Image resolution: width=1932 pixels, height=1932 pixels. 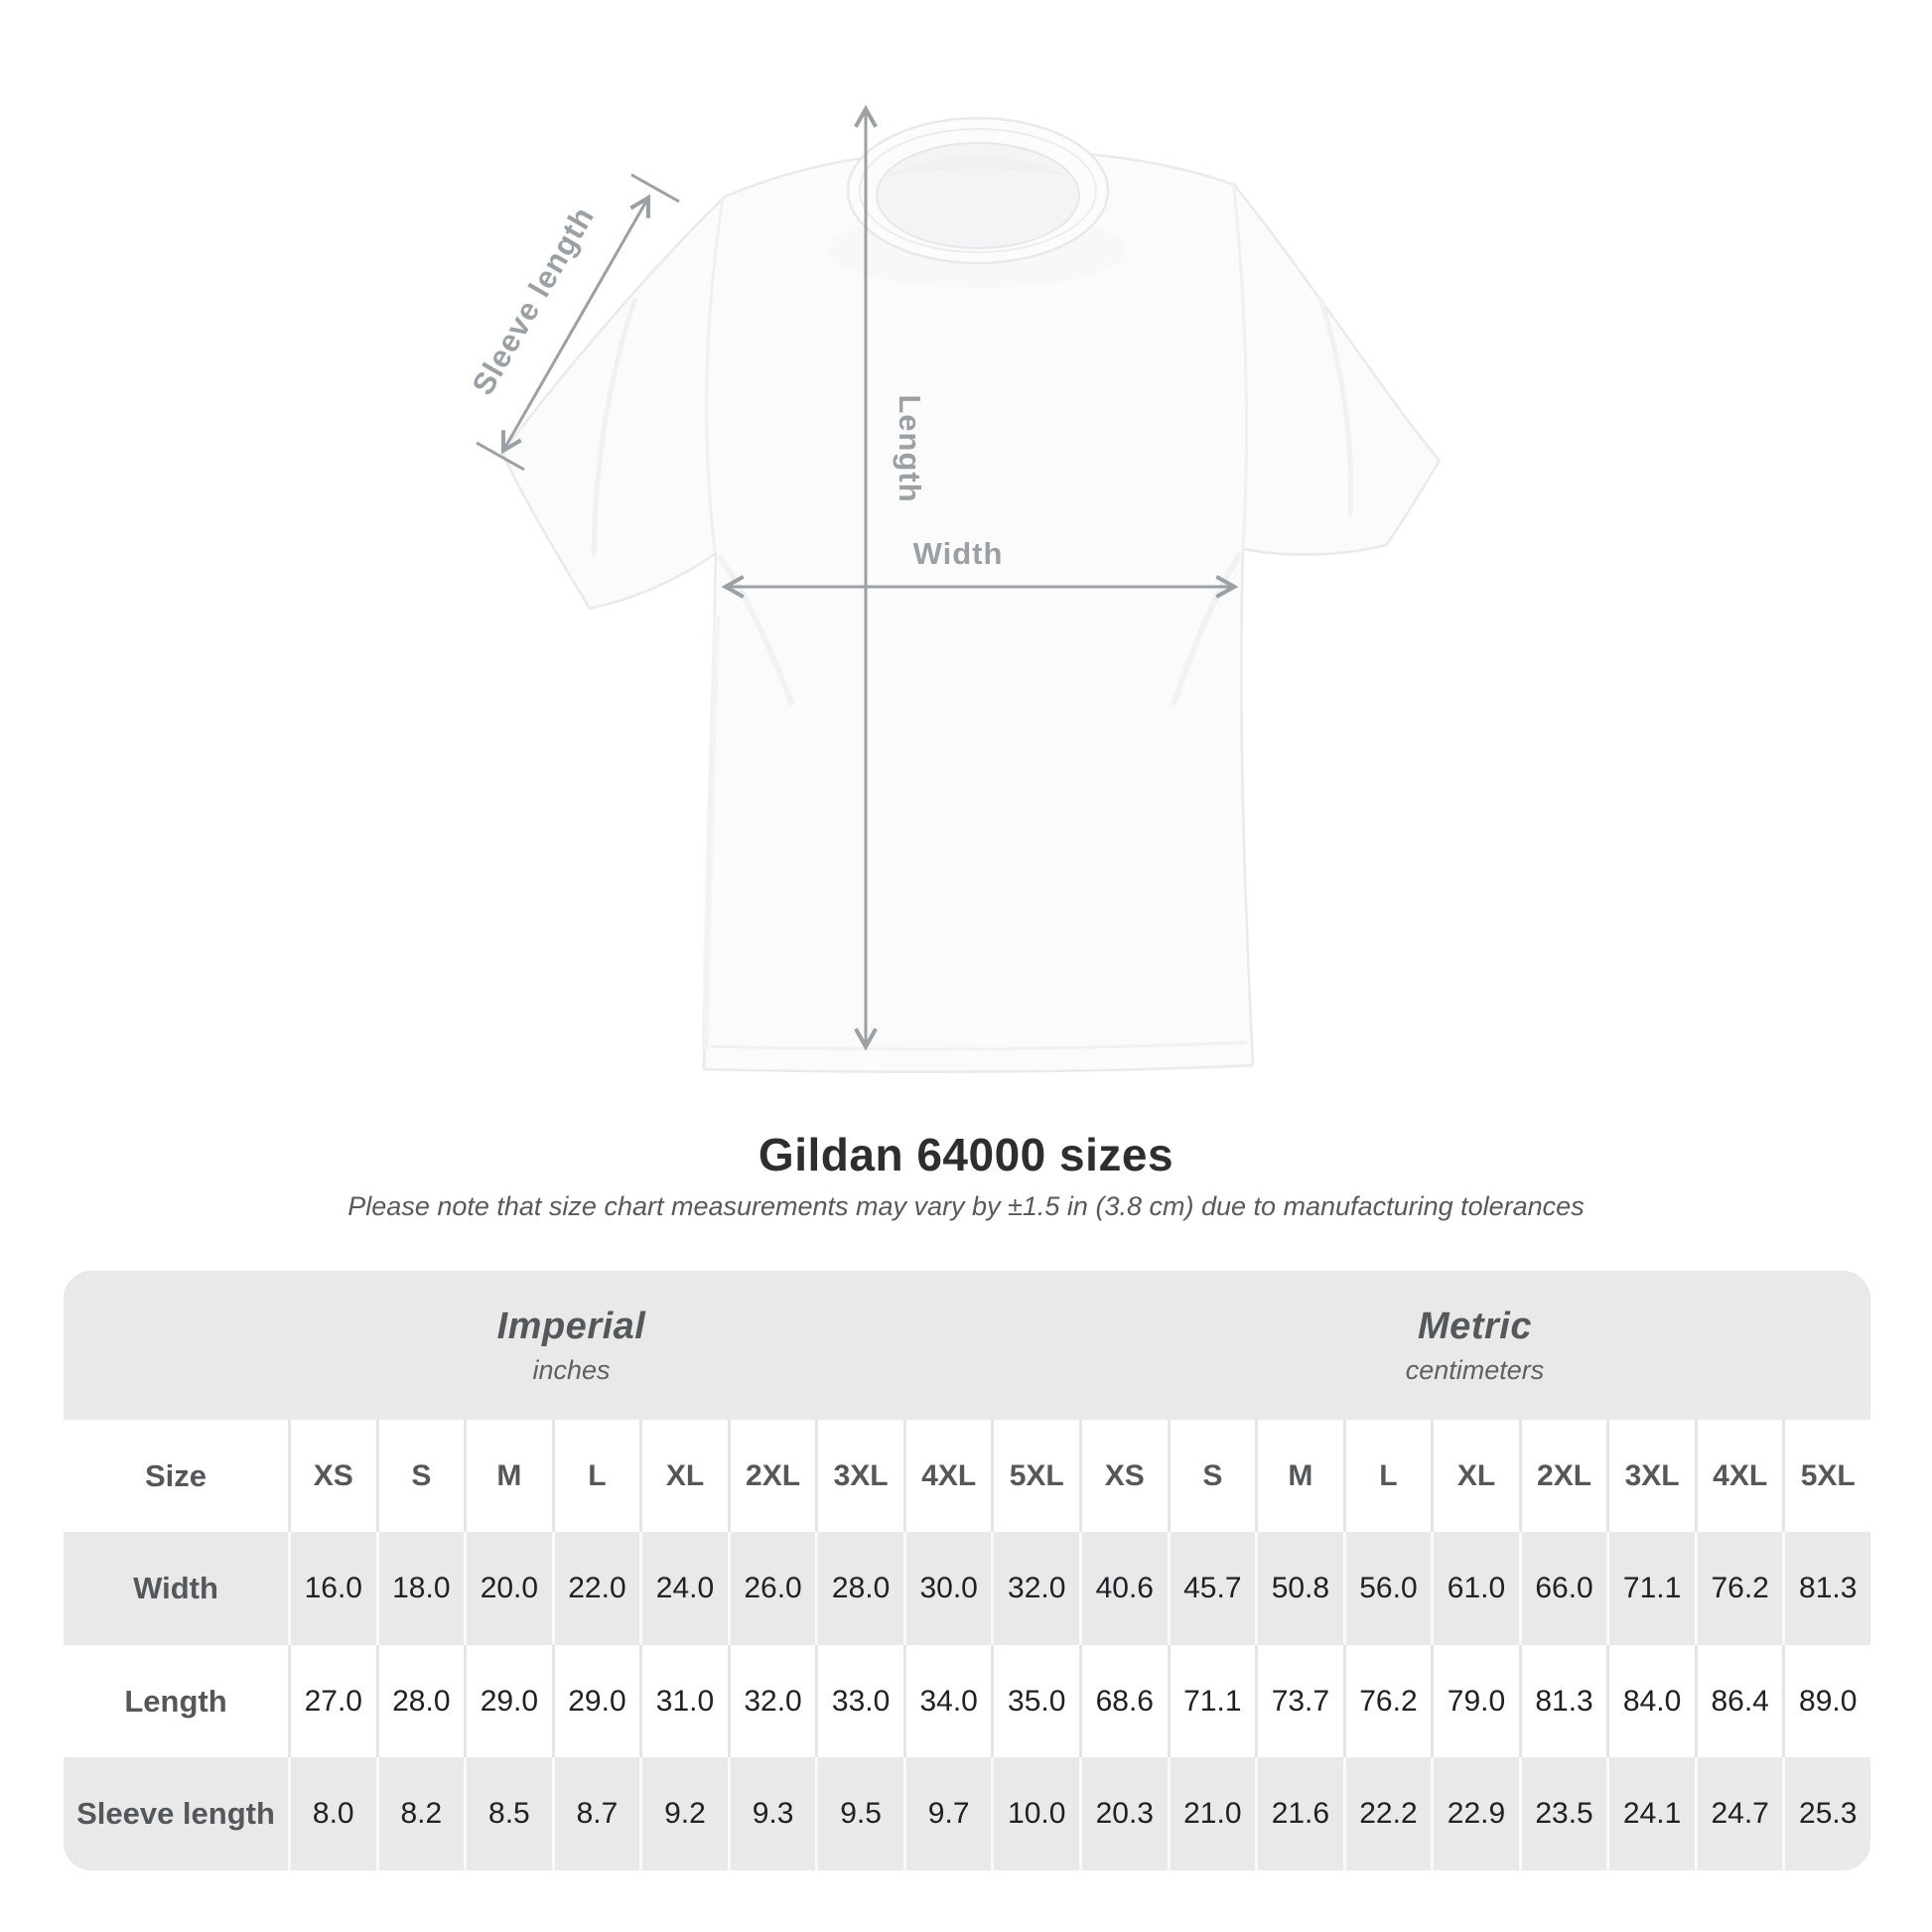 I want to click on value-cell: 30.0, so click(x=947, y=1589).